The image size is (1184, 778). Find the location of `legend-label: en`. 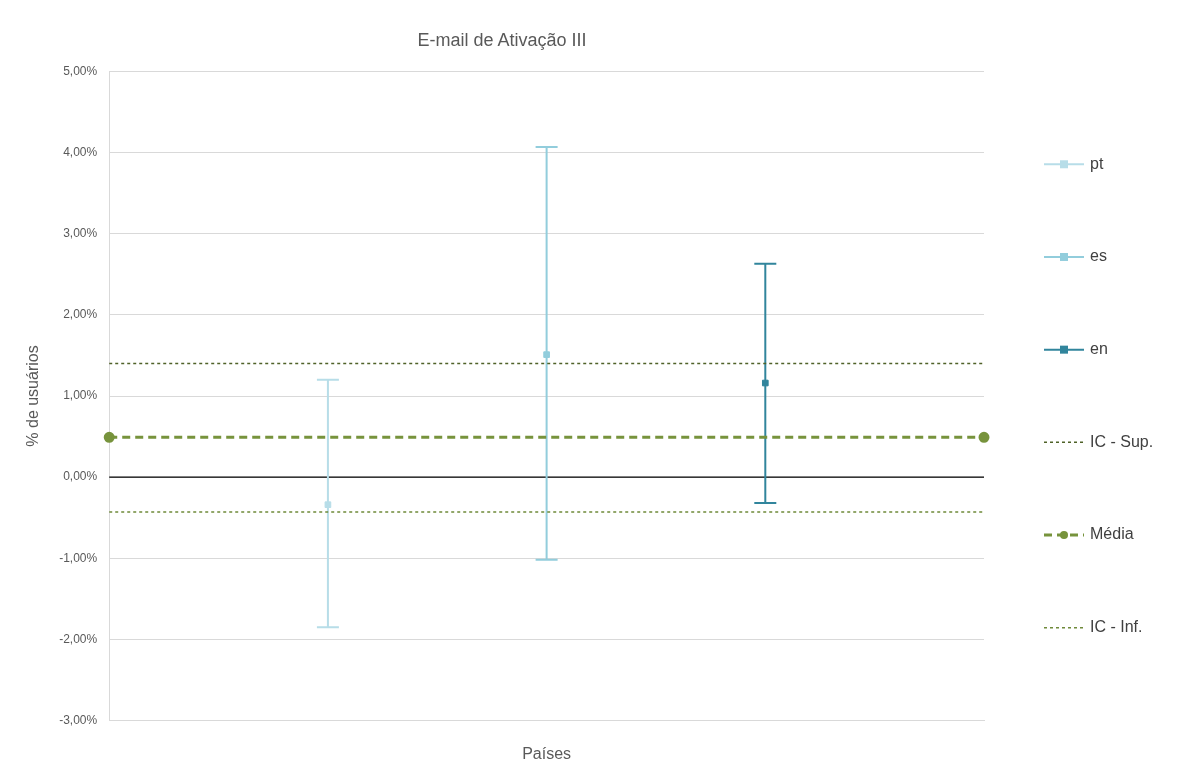

legend-label: en is located at coordinates (1099, 349).